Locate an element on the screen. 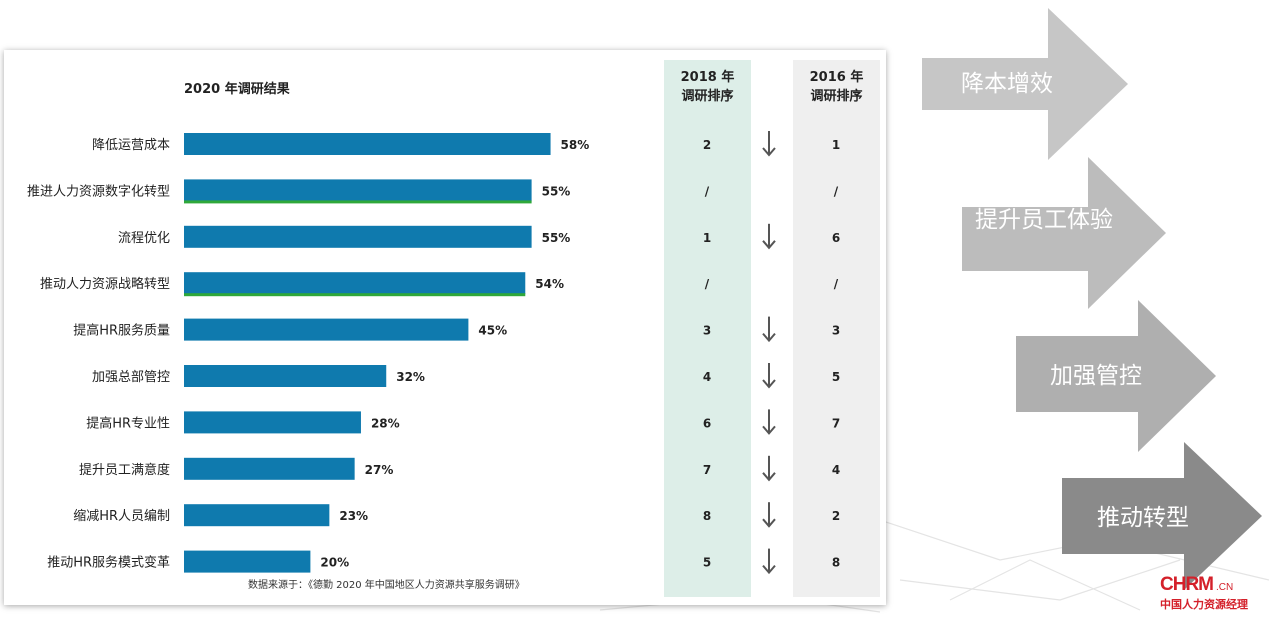 This screenshot has height=623, width=1269. rank-2016-value: 5 is located at coordinates (836, 377).